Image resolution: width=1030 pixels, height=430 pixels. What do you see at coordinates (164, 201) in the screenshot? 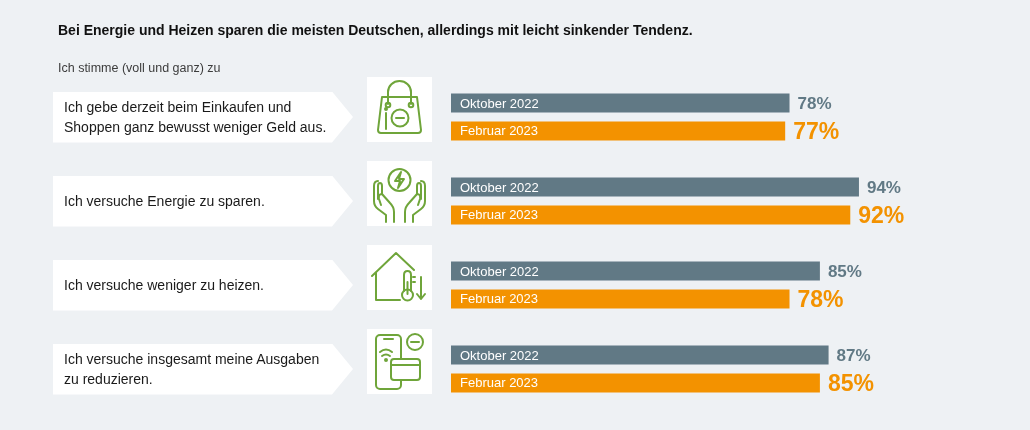
I see `y-tick-label: Ich versuche Energie zu sparen.` at bounding box center [164, 201].